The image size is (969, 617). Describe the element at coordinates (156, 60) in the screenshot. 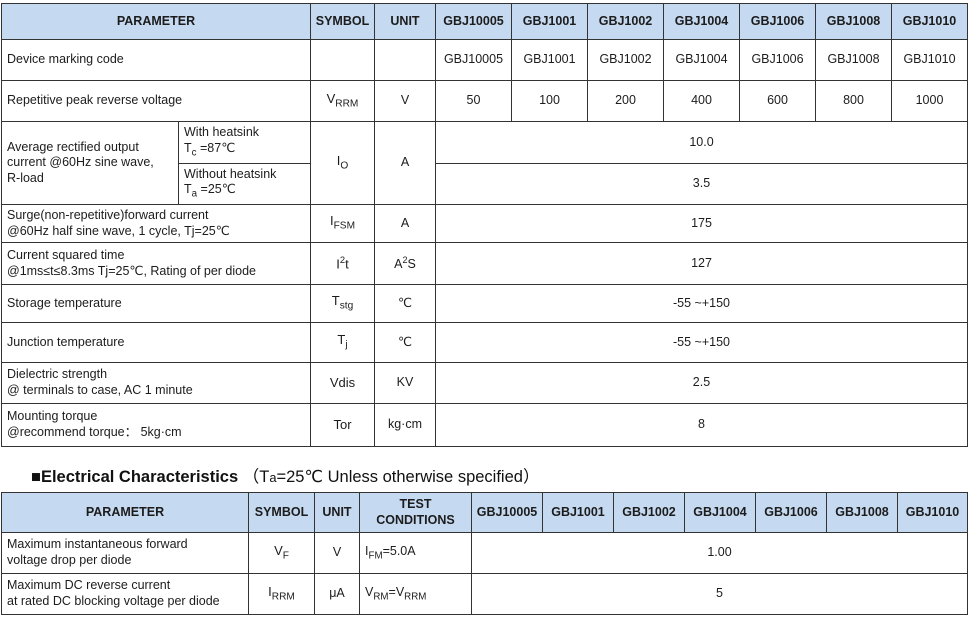

I see `parameter-cell: Device marking code` at that location.